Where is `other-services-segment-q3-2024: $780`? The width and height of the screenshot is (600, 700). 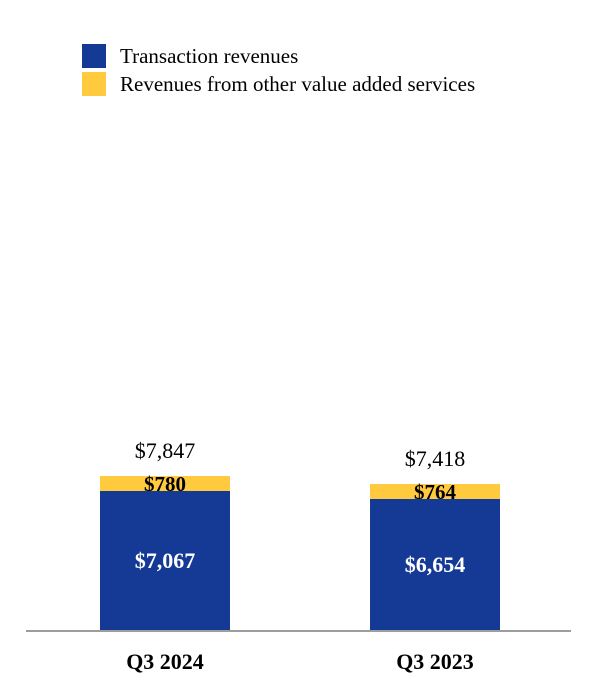
other-services-segment-q3-2024: $780 is located at coordinates (165, 484).